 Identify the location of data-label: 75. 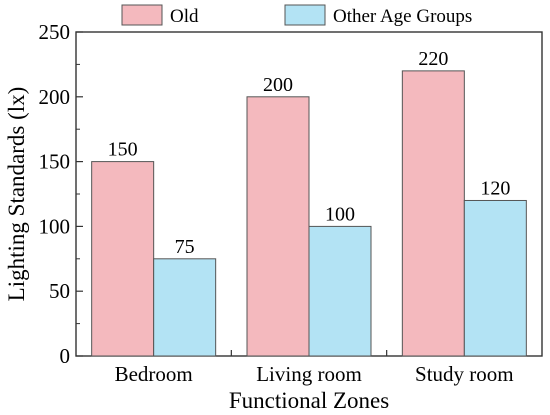
(185, 247).